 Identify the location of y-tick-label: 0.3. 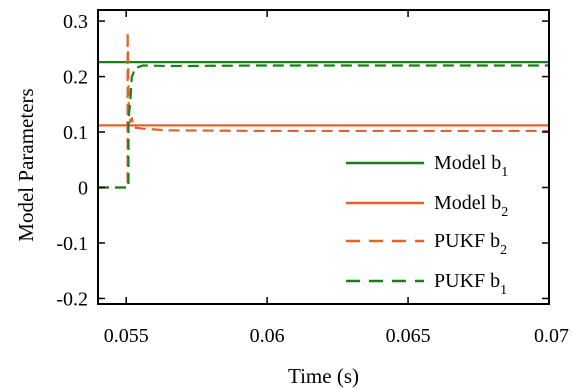
(75, 22).